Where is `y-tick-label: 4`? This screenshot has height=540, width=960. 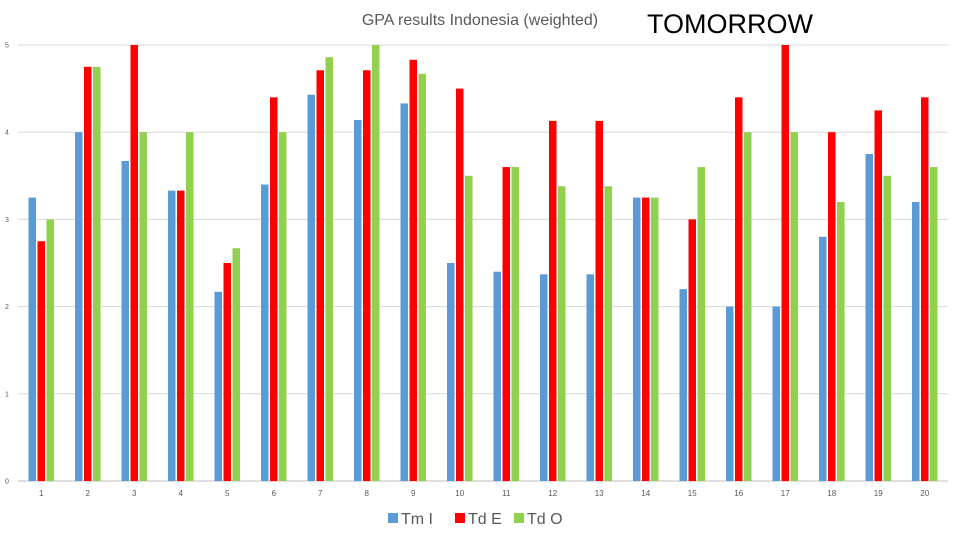 y-tick-label: 4 is located at coordinates (7, 133).